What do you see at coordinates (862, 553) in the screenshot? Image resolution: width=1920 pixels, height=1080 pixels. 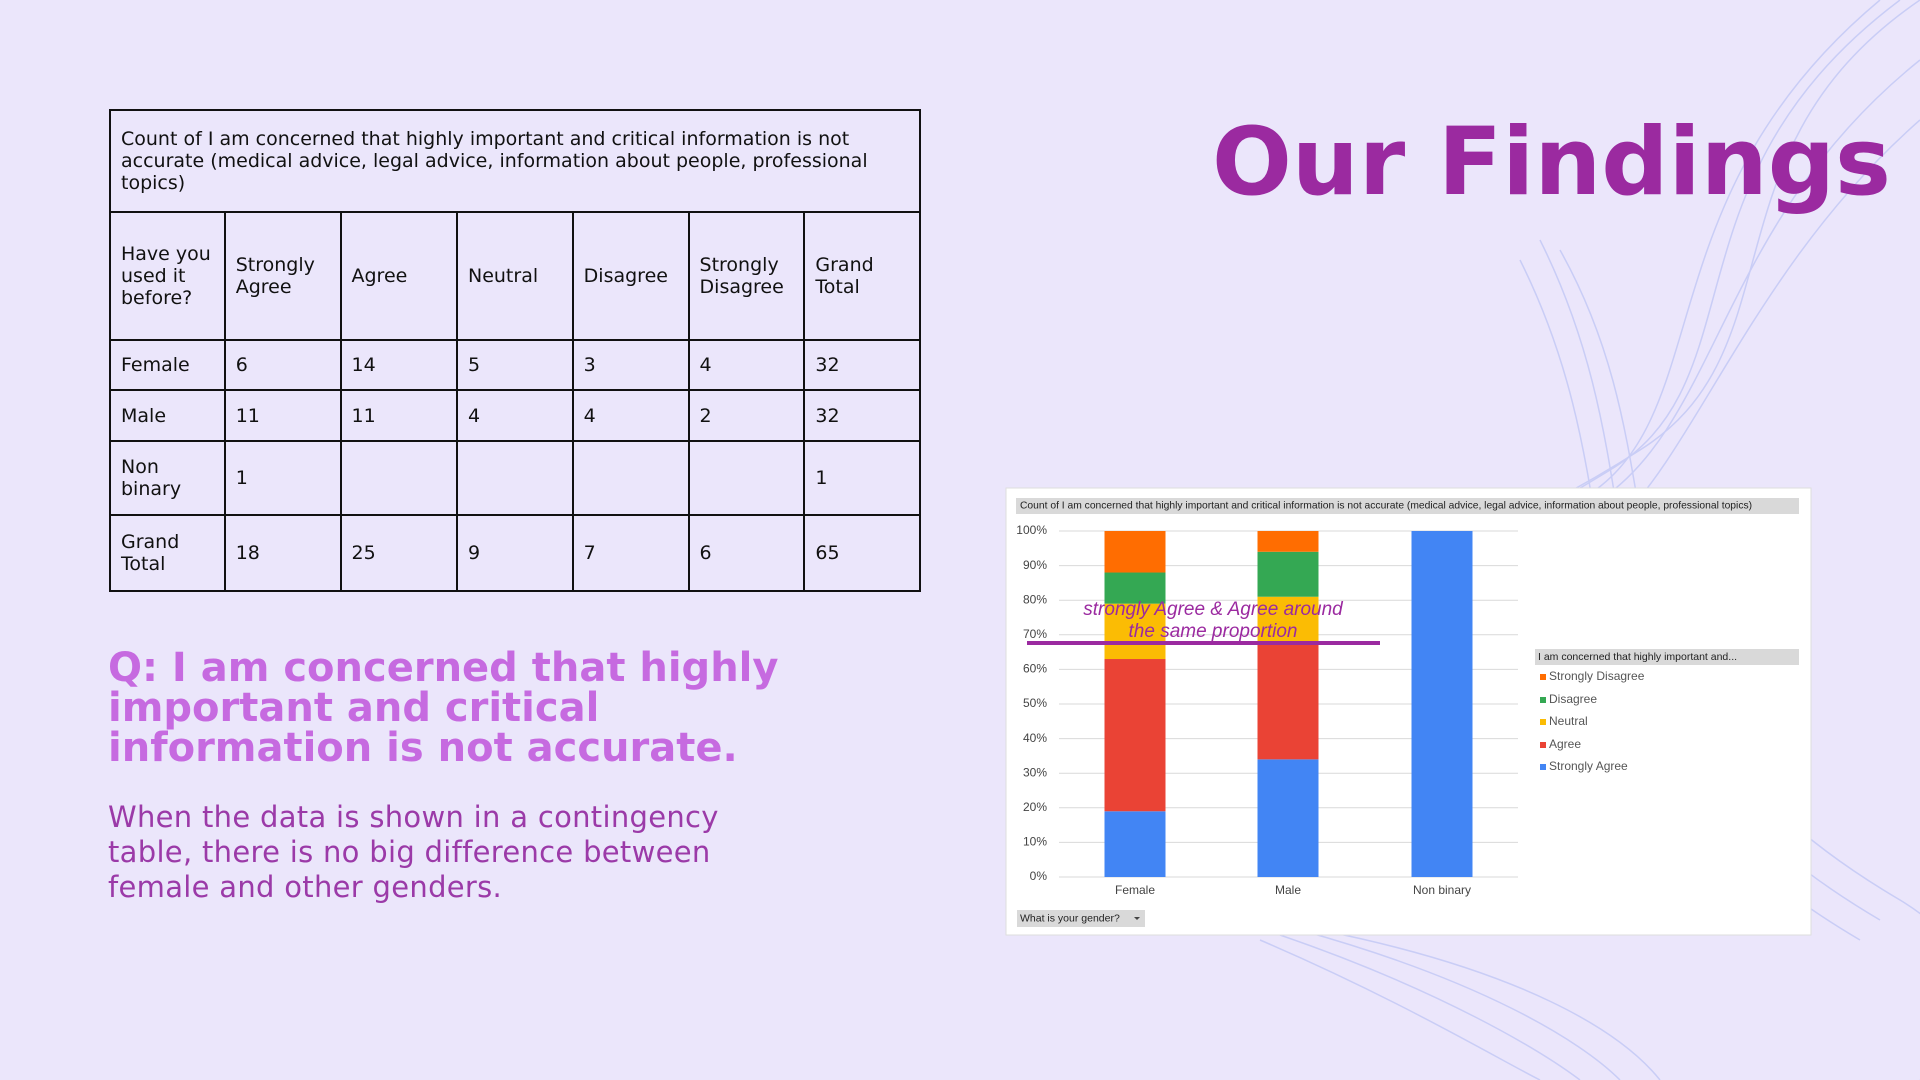 I see `table-cell: 65` at bounding box center [862, 553].